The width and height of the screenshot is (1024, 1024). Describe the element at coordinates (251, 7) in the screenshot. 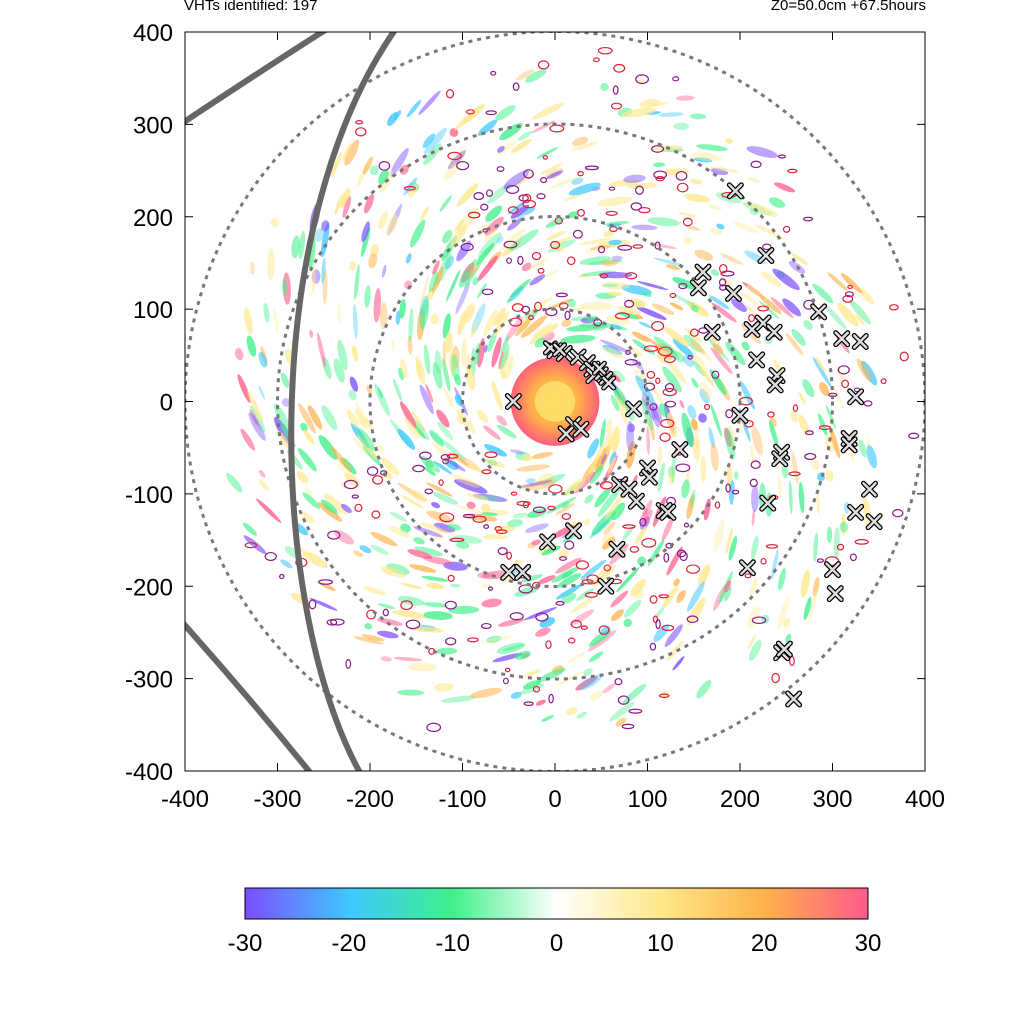

I see `vht-count-label: VHTs identified: 197` at that location.